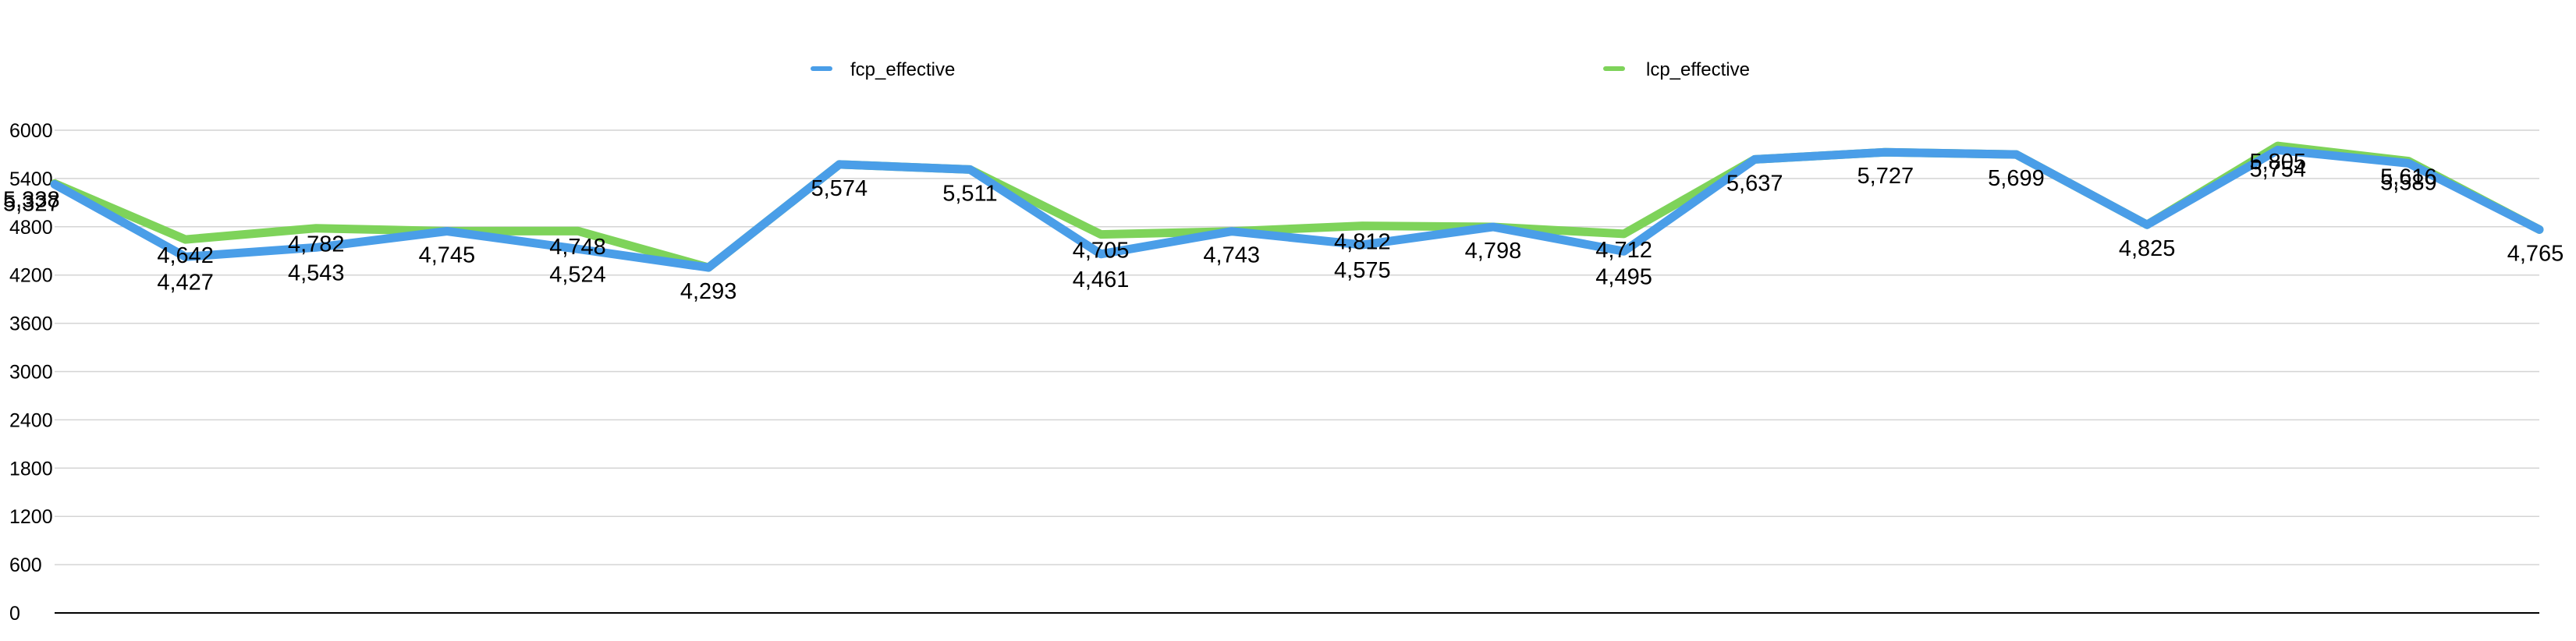 This screenshot has width=2576, height=641. I want to click on y-tick-label: 6000, so click(31, 131).